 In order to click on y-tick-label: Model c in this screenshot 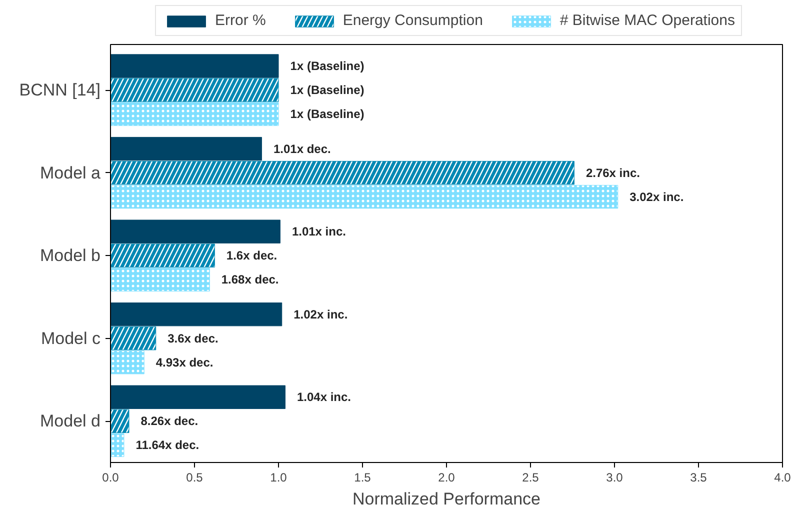, I will do `click(70, 338)`.